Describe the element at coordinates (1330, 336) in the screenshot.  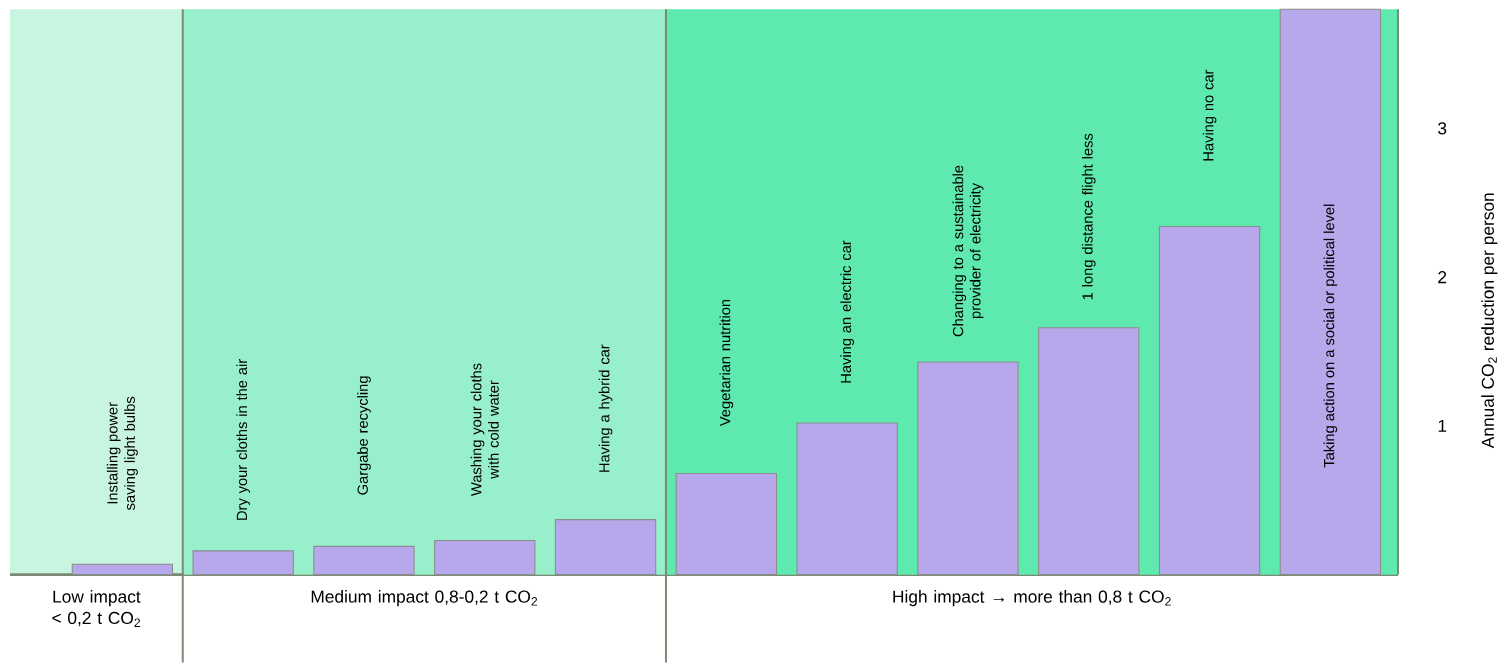
I see `x-tick-label: Taking action on a social or political level` at that location.